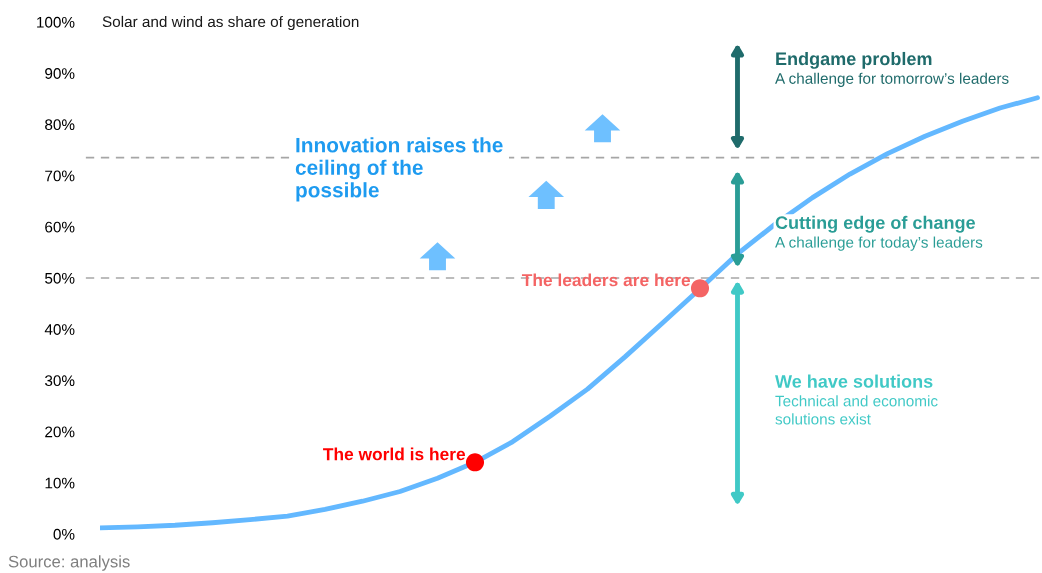 This screenshot has width=1042, height=573. What do you see at coordinates (60, 381) in the screenshot?
I see `y-tick-label: 30%` at bounding box center [60, 381].